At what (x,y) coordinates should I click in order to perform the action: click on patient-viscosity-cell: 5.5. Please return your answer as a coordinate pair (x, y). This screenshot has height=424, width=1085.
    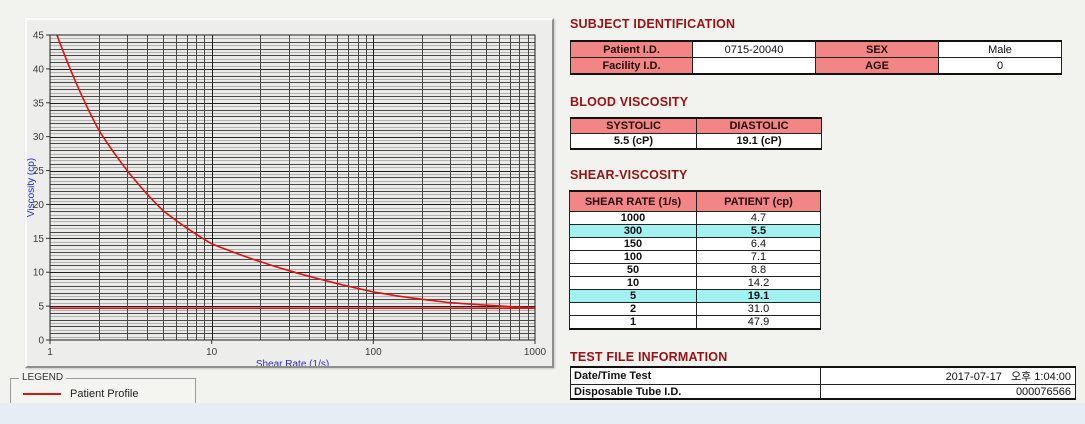
    Looking at the image, I should click on (758, 231).